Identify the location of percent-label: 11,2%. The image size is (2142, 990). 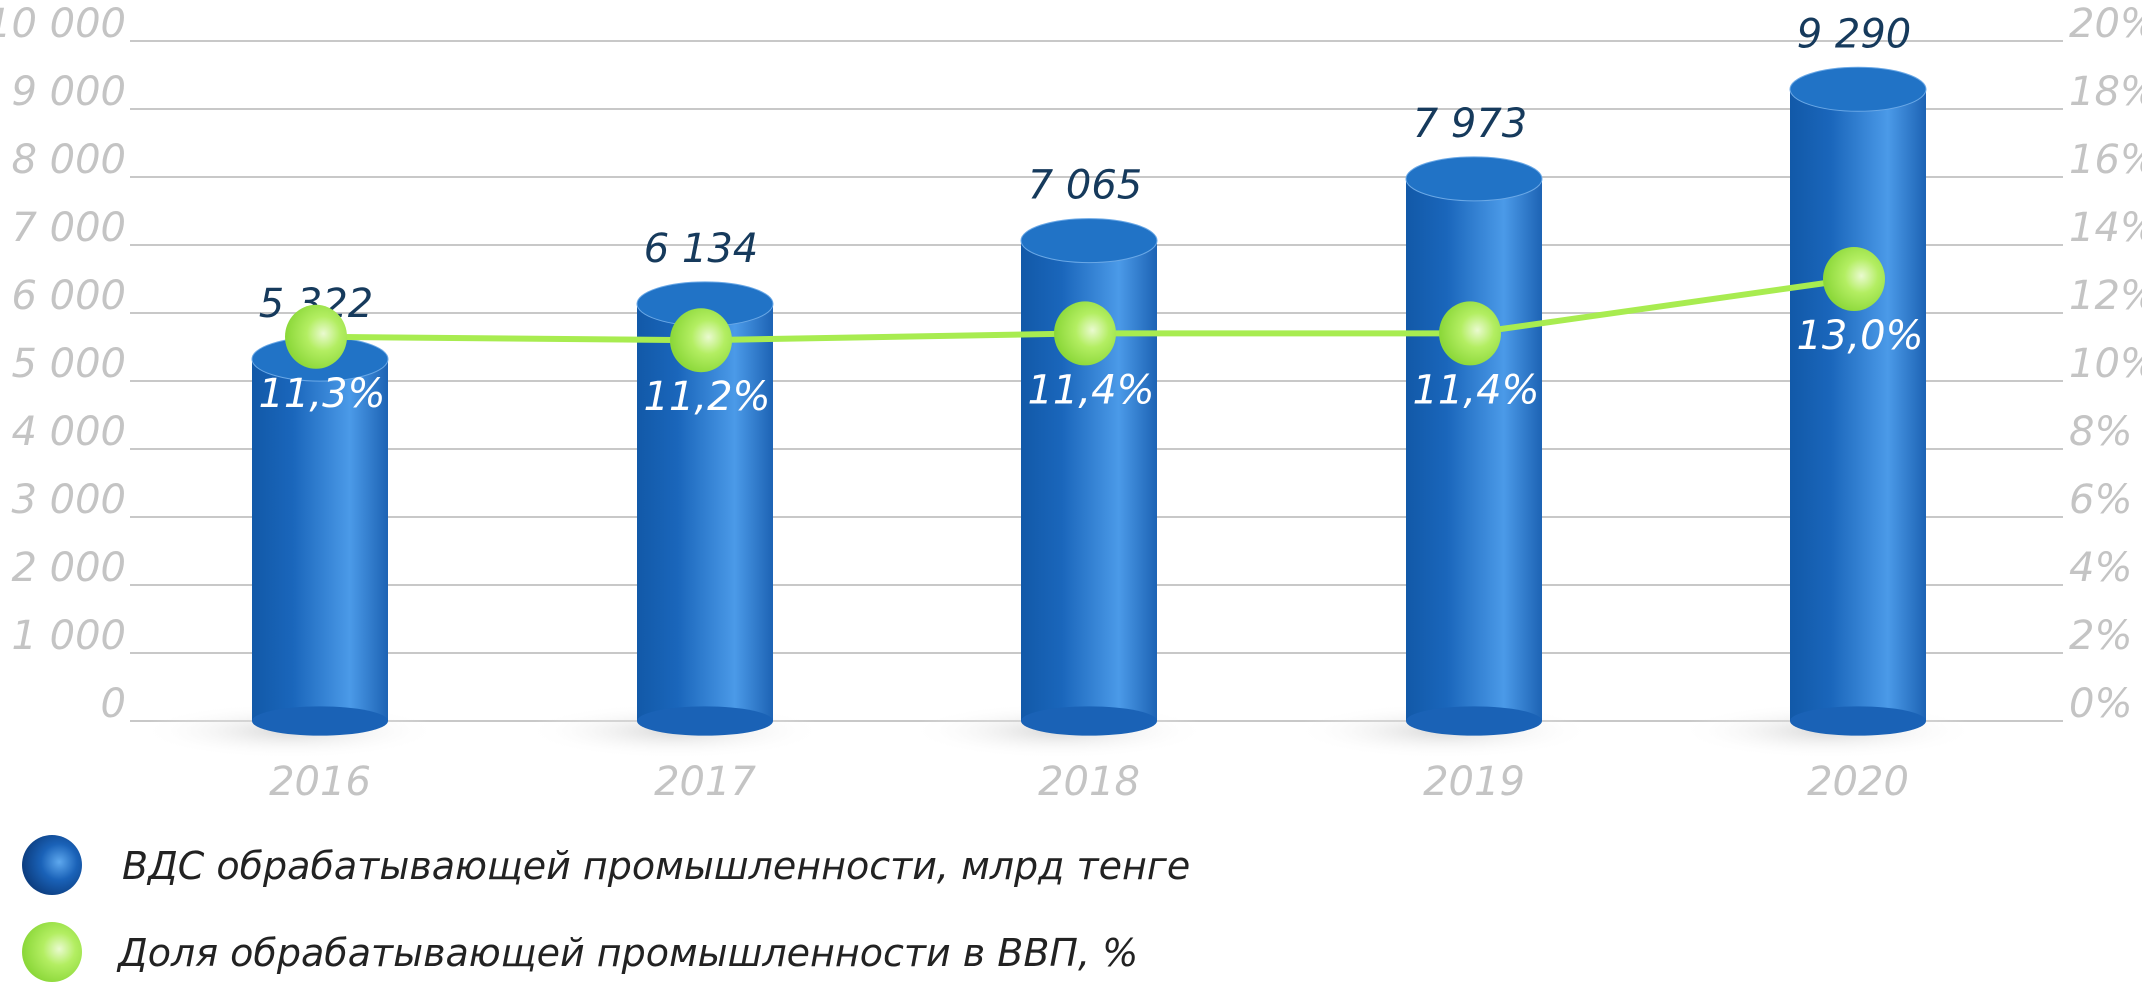
(706, 397).